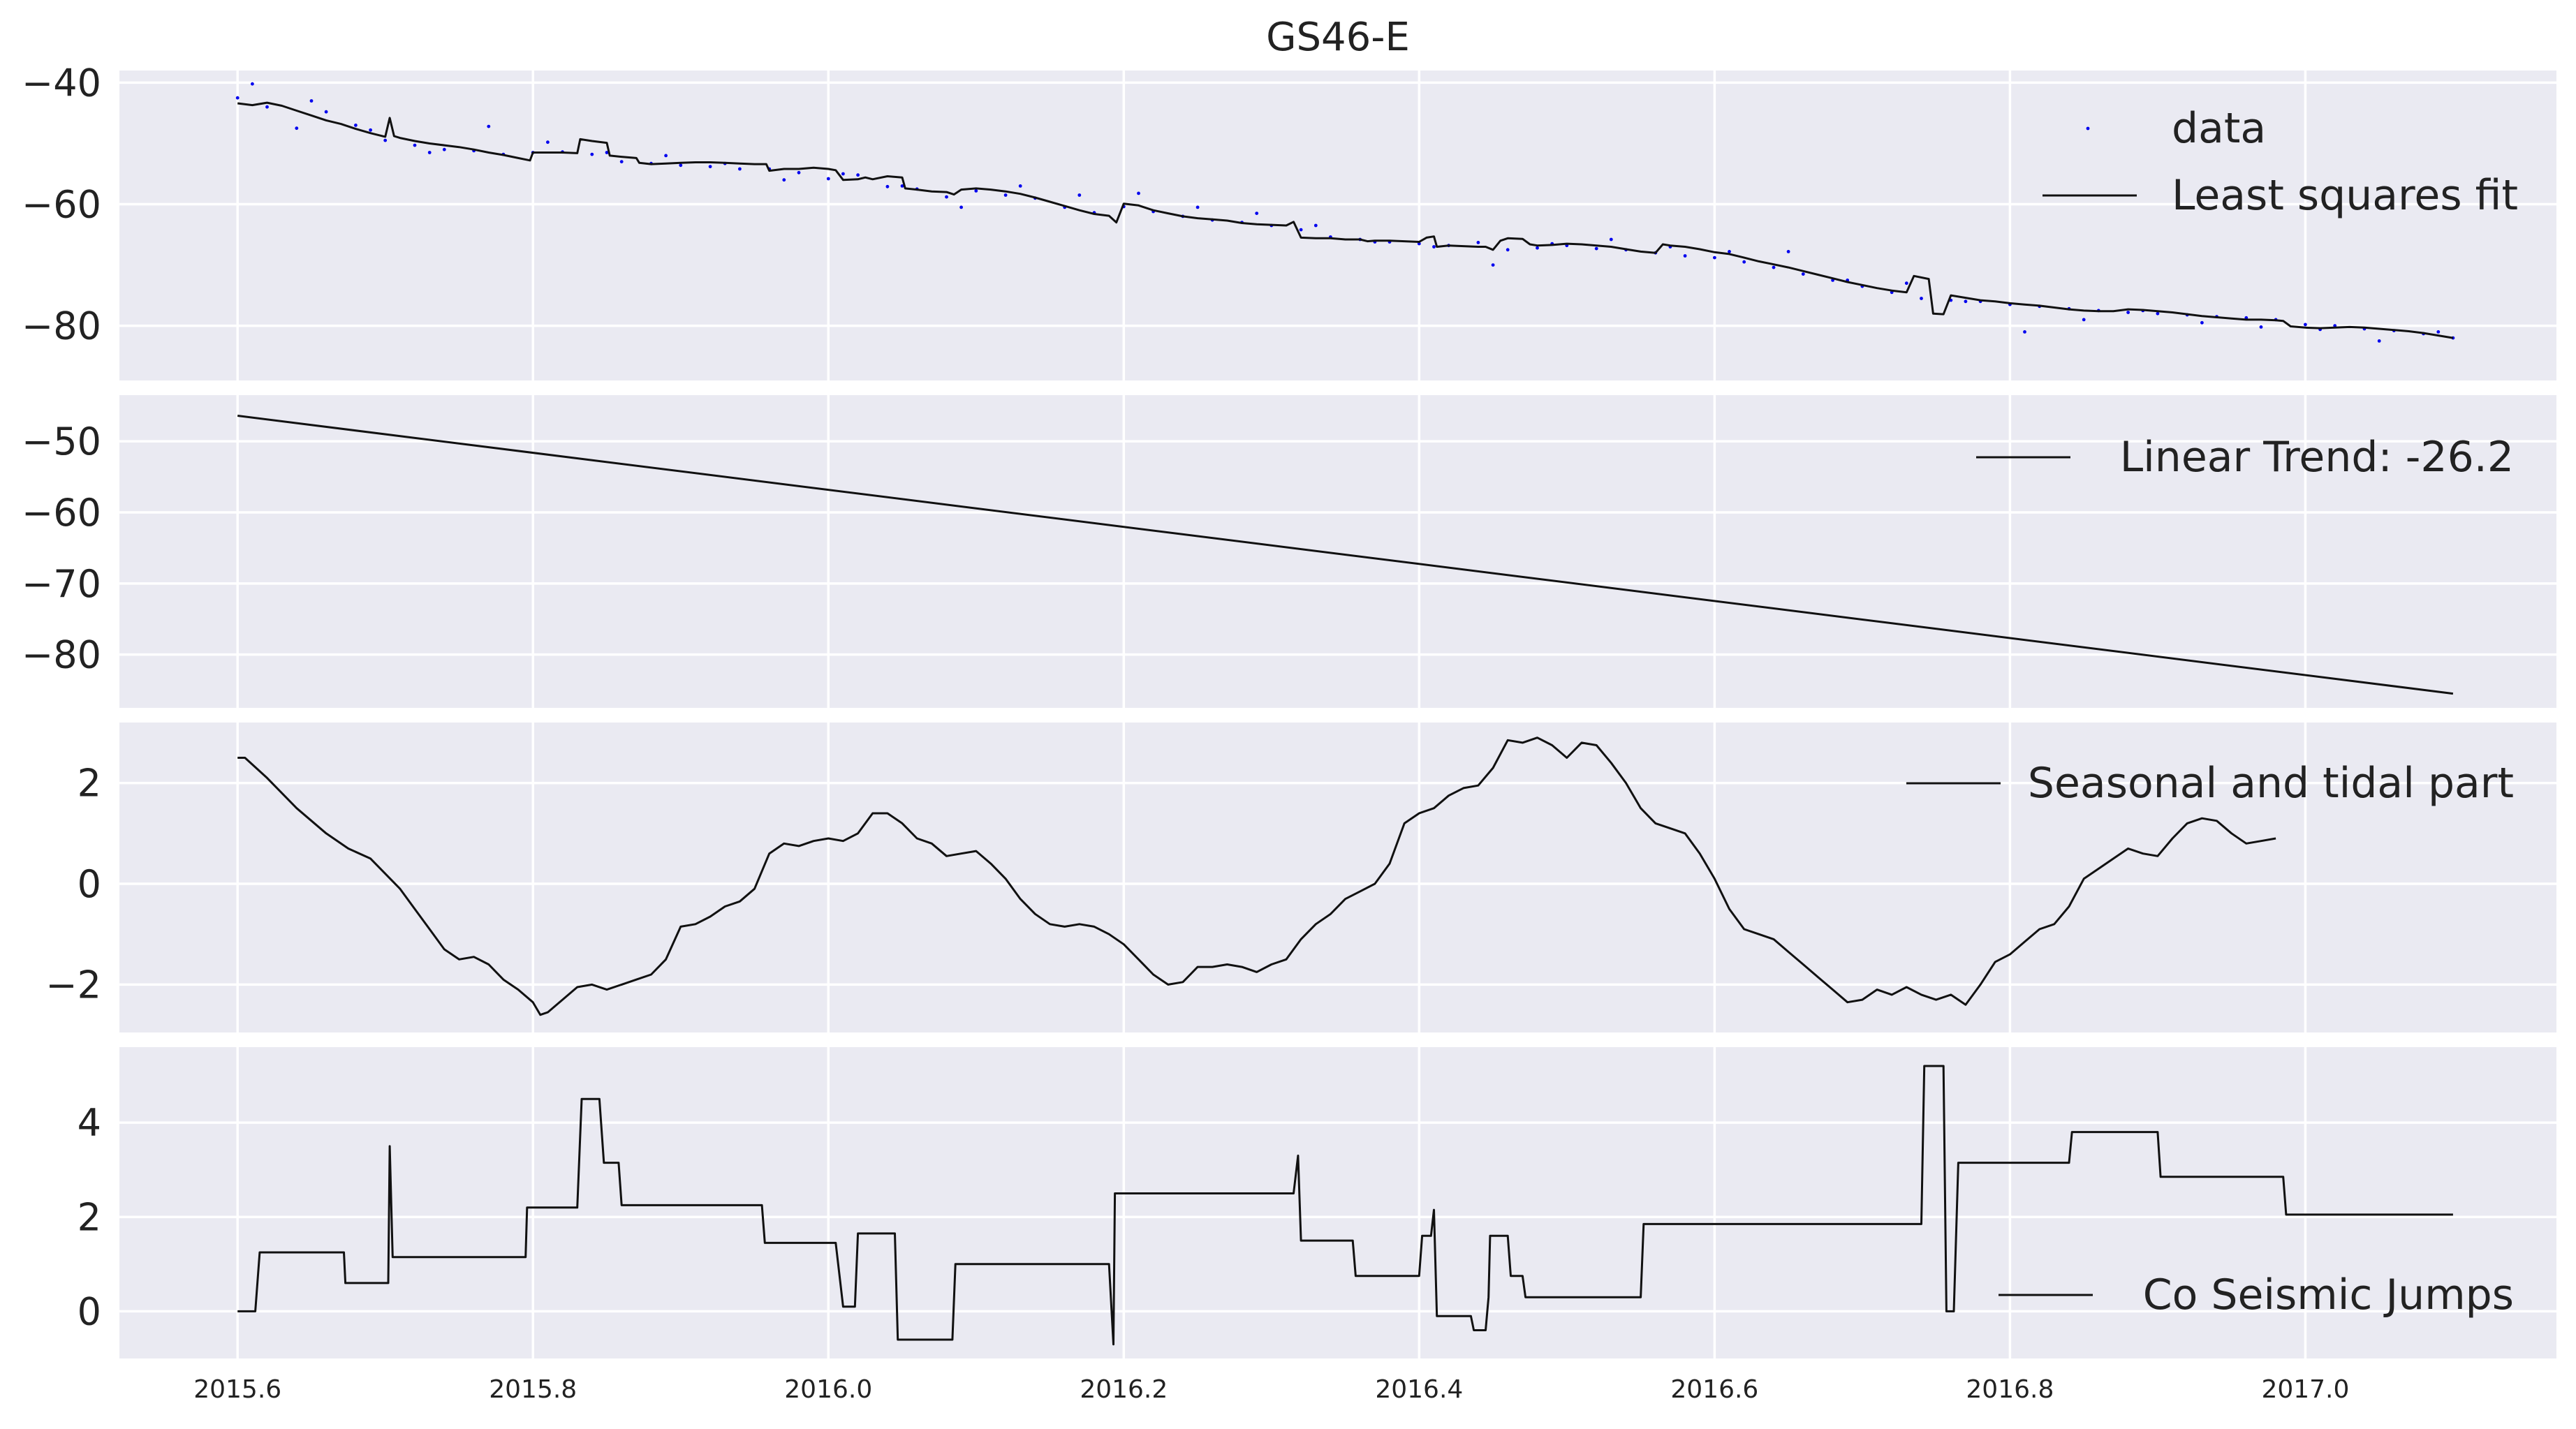  I want to click on xtick-label-2016.0: 2016.0, so click(828, 1389).